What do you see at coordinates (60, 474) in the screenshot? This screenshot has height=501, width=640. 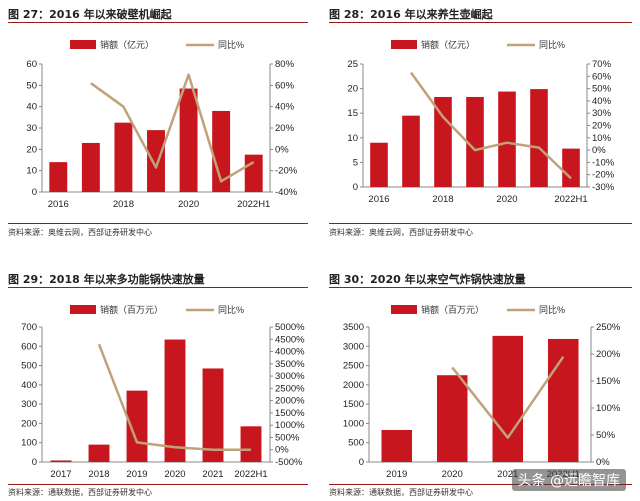 I see `x-tick-label: 2017` at bounding box center [60, 474].